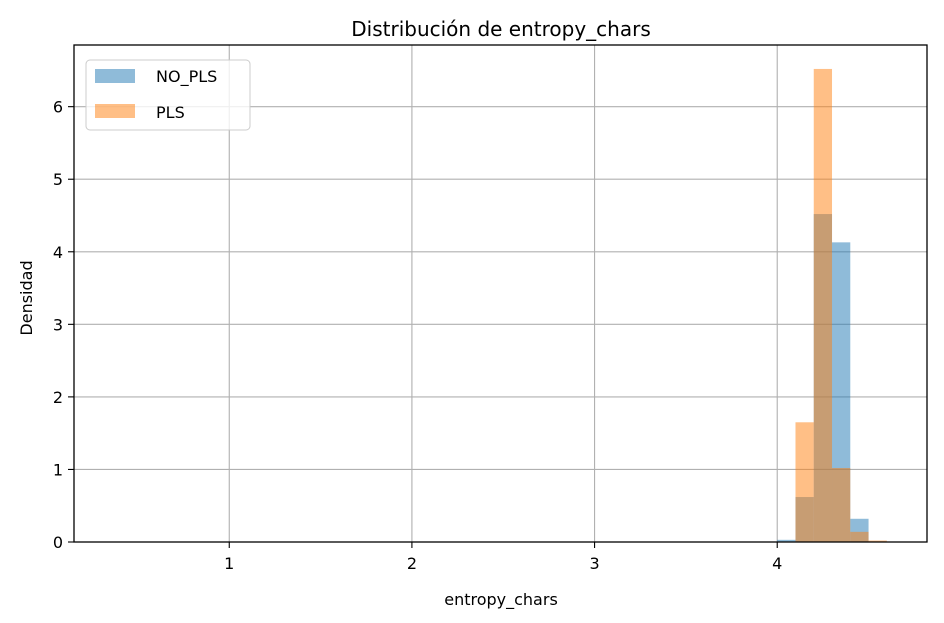  I want to click on y-tick-label: 5, so click(58, 179).